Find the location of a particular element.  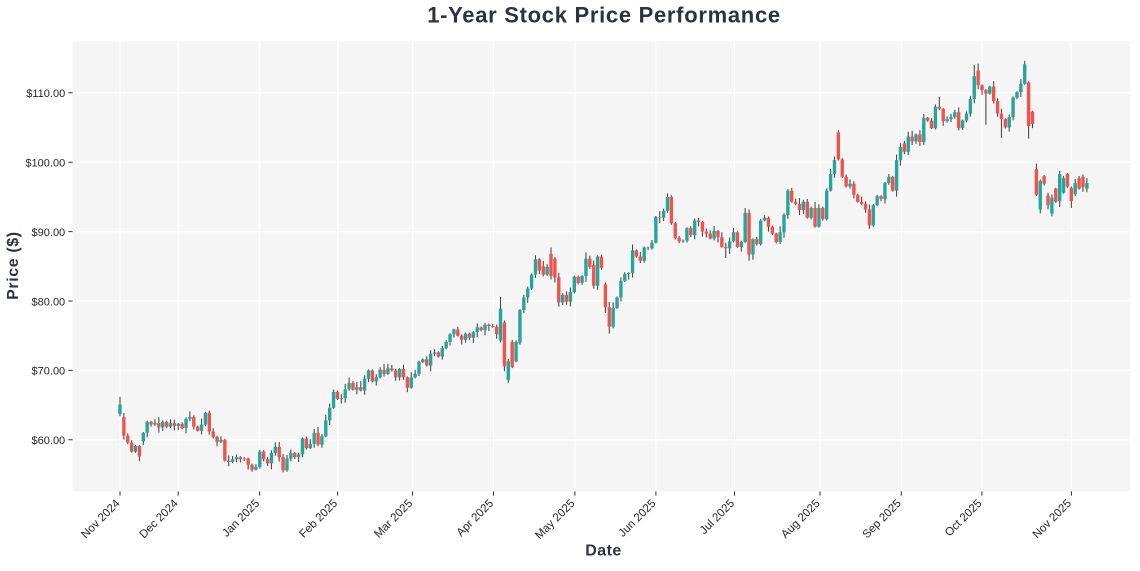

svg-text: Oct 2025 is located at coordinates (963, 518).